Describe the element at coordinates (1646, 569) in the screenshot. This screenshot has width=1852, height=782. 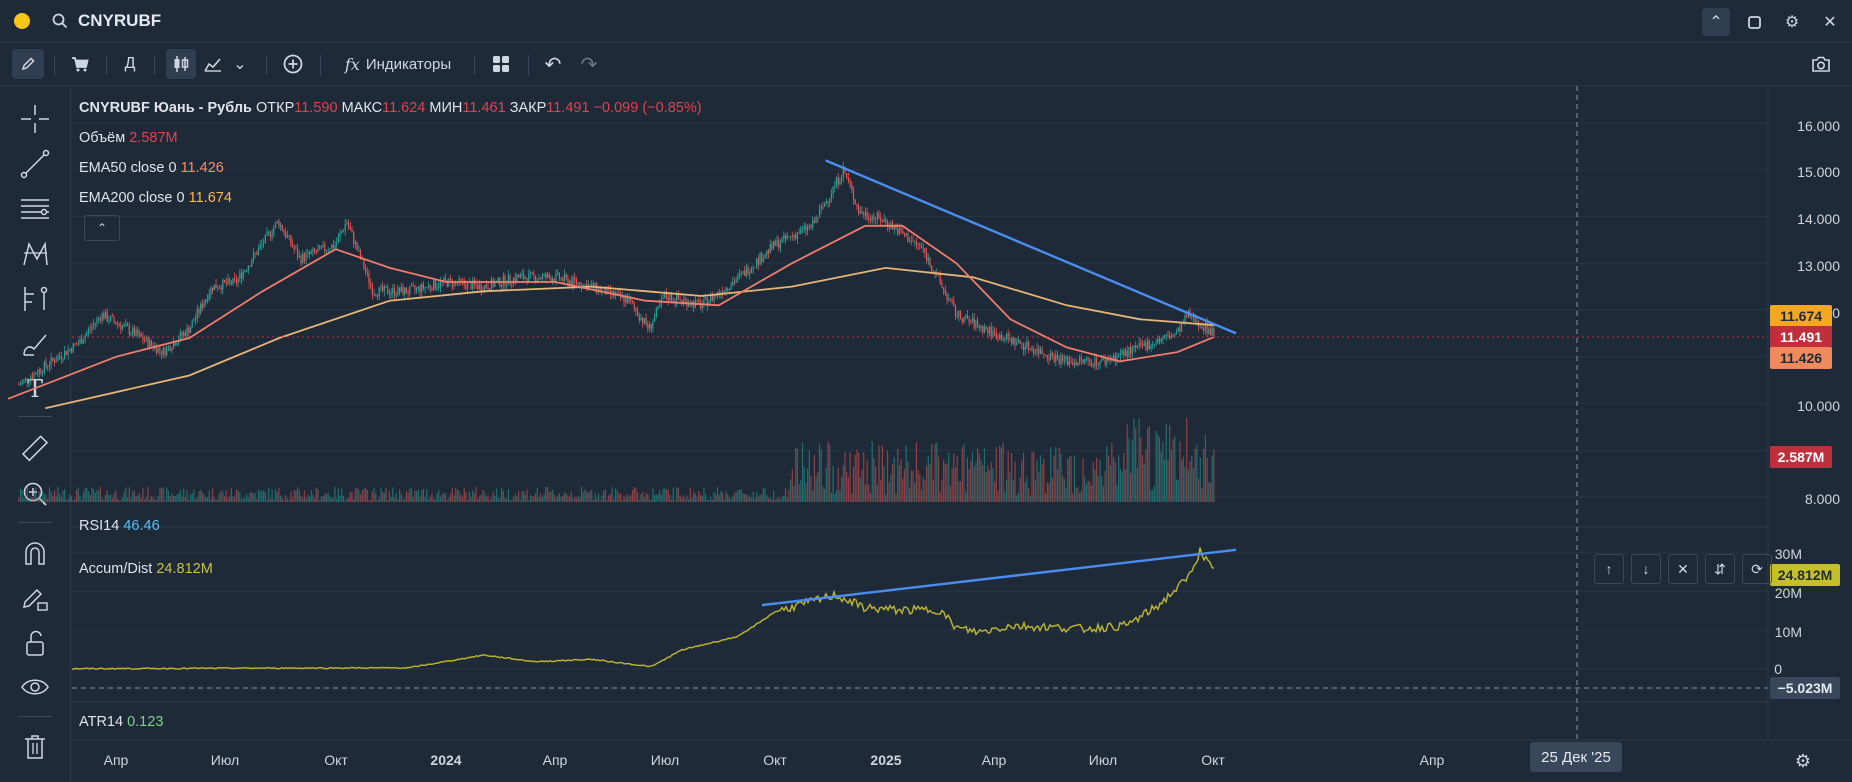
I see `pane-down-button: ↓` at that location.